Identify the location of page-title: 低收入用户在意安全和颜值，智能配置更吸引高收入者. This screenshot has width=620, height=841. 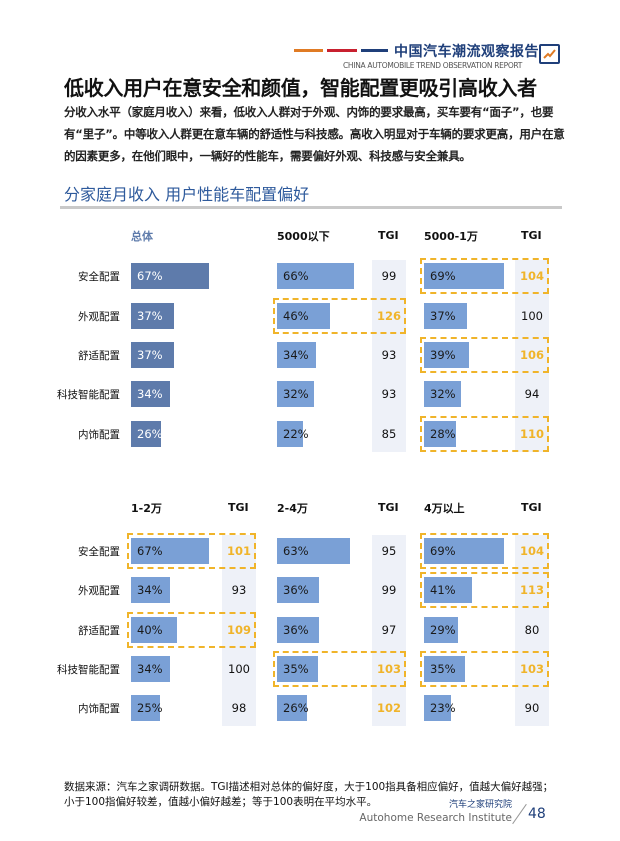
(300, 88).